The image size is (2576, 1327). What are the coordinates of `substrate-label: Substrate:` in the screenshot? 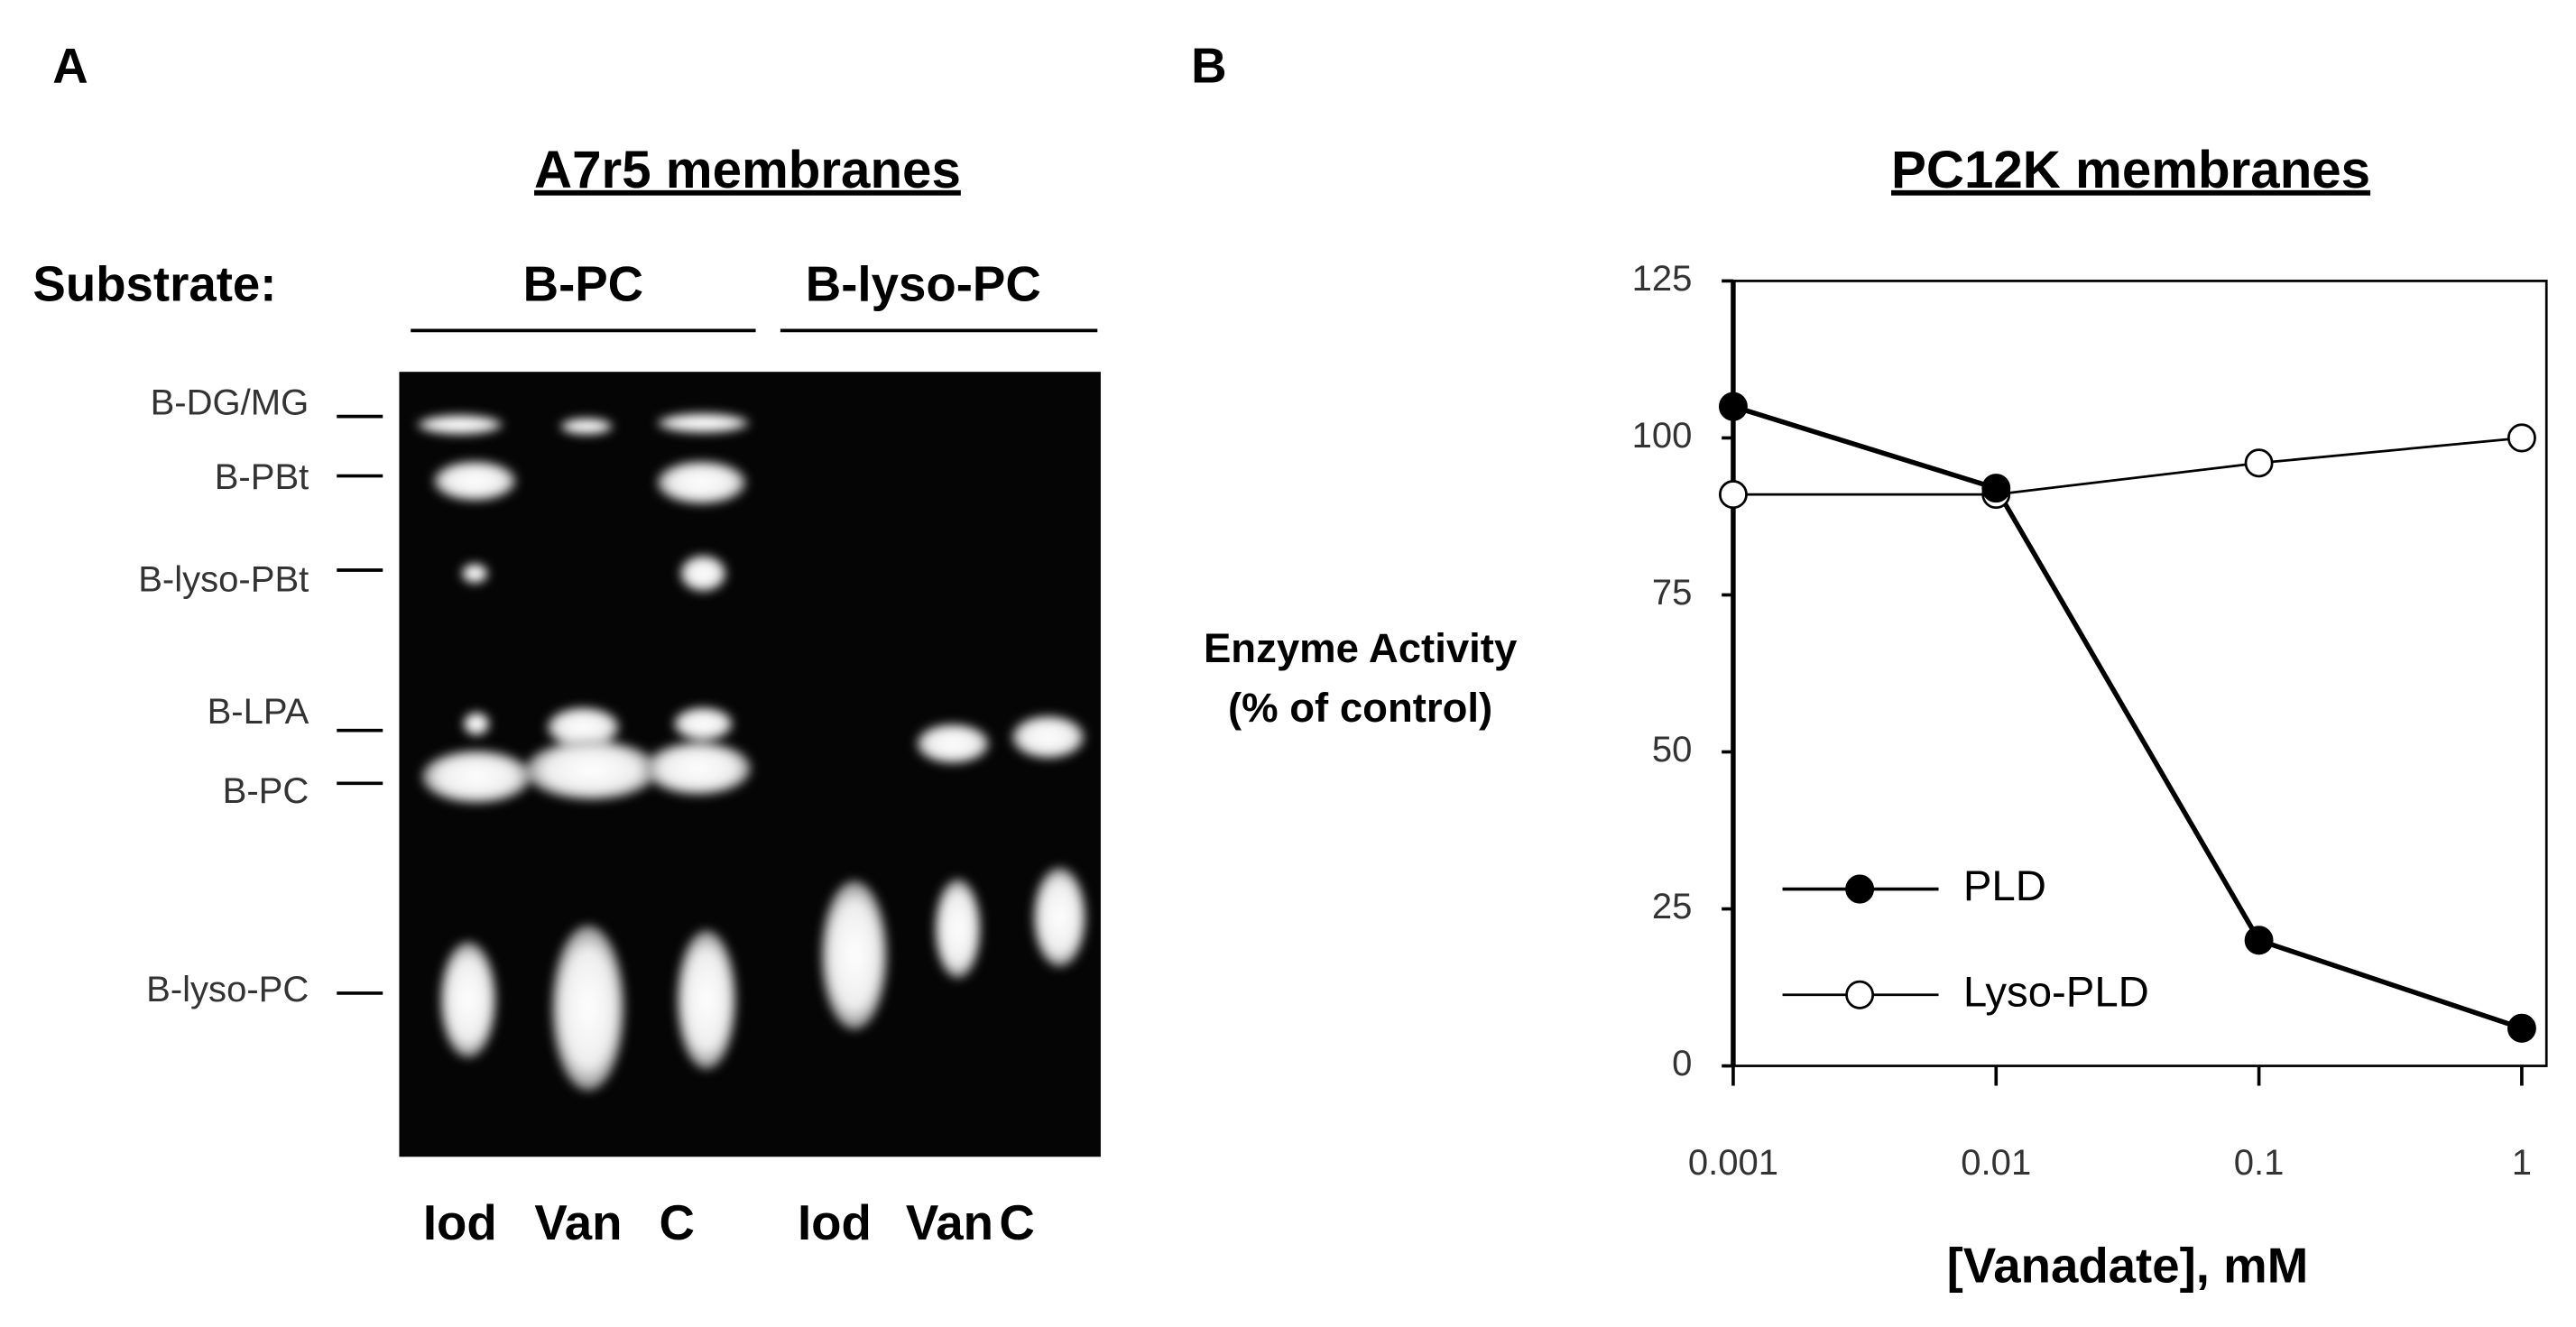 It's located at (154, 283).